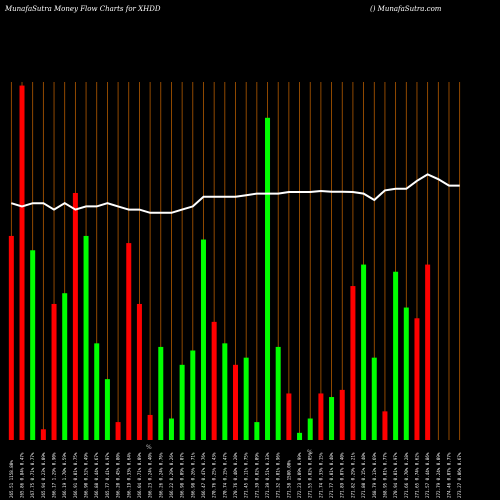  What do you see at coordinates (160, 475) in the screenshot?
I see `x-tick-label: 266.26 0.24% 0.76%` at bounding box center [160, 475].